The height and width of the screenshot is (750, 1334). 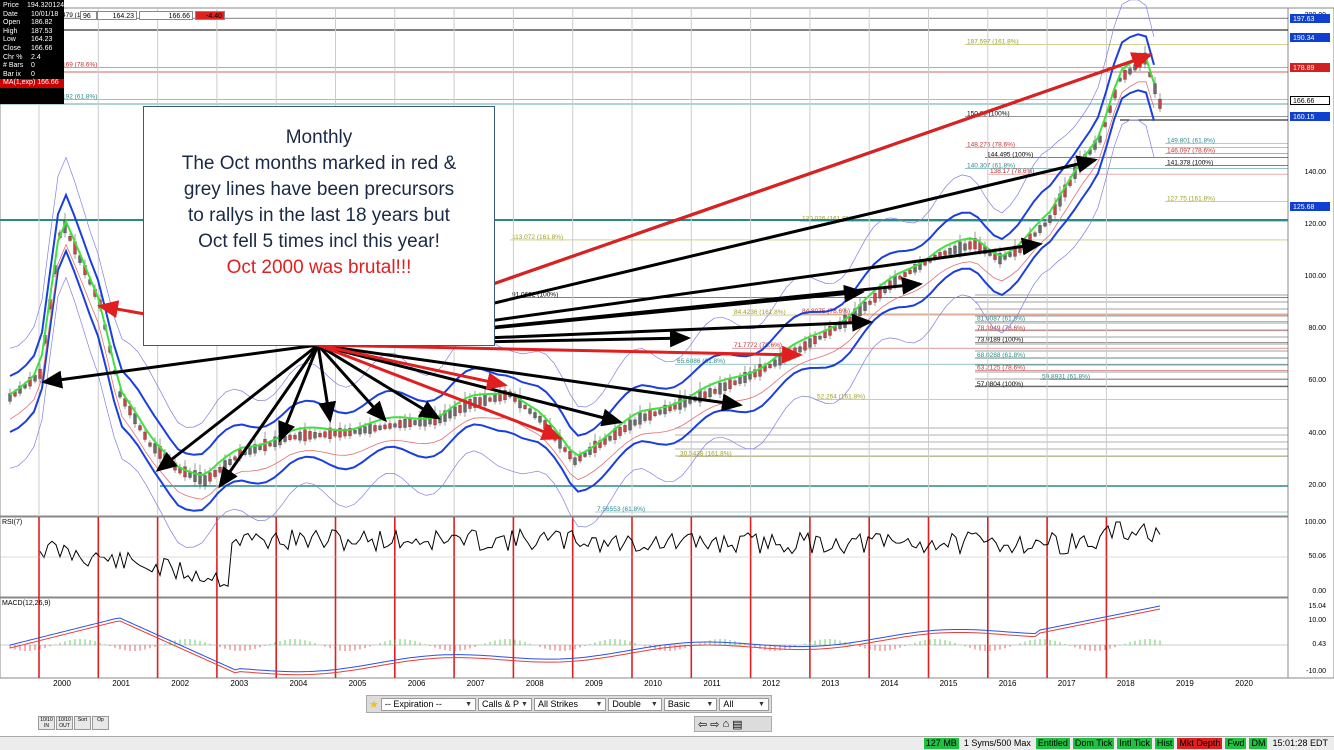 I want to click on star-icon: ★, so click(x=374, y=704).